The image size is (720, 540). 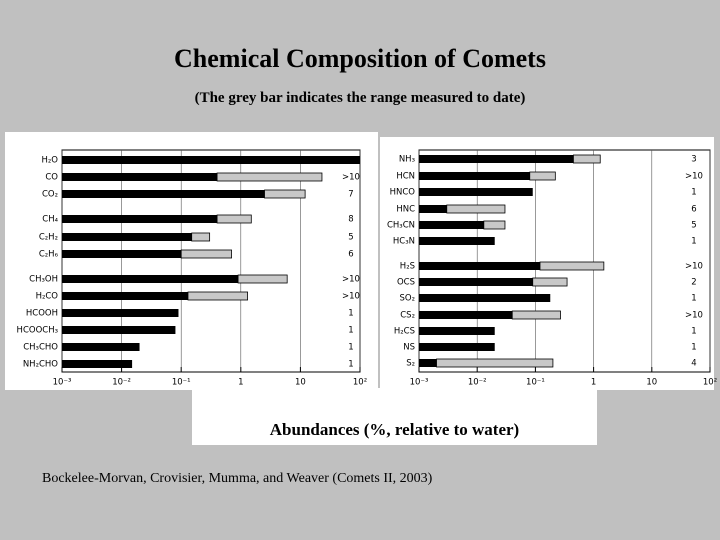 I want to click on category-label: C₂H₂, so click(x=48, y=238).